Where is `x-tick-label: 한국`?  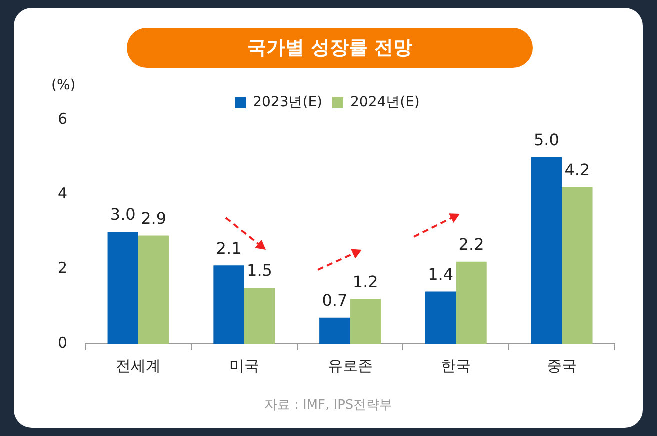
x-tick-label: 한국 is located at coordinates (456, 365).